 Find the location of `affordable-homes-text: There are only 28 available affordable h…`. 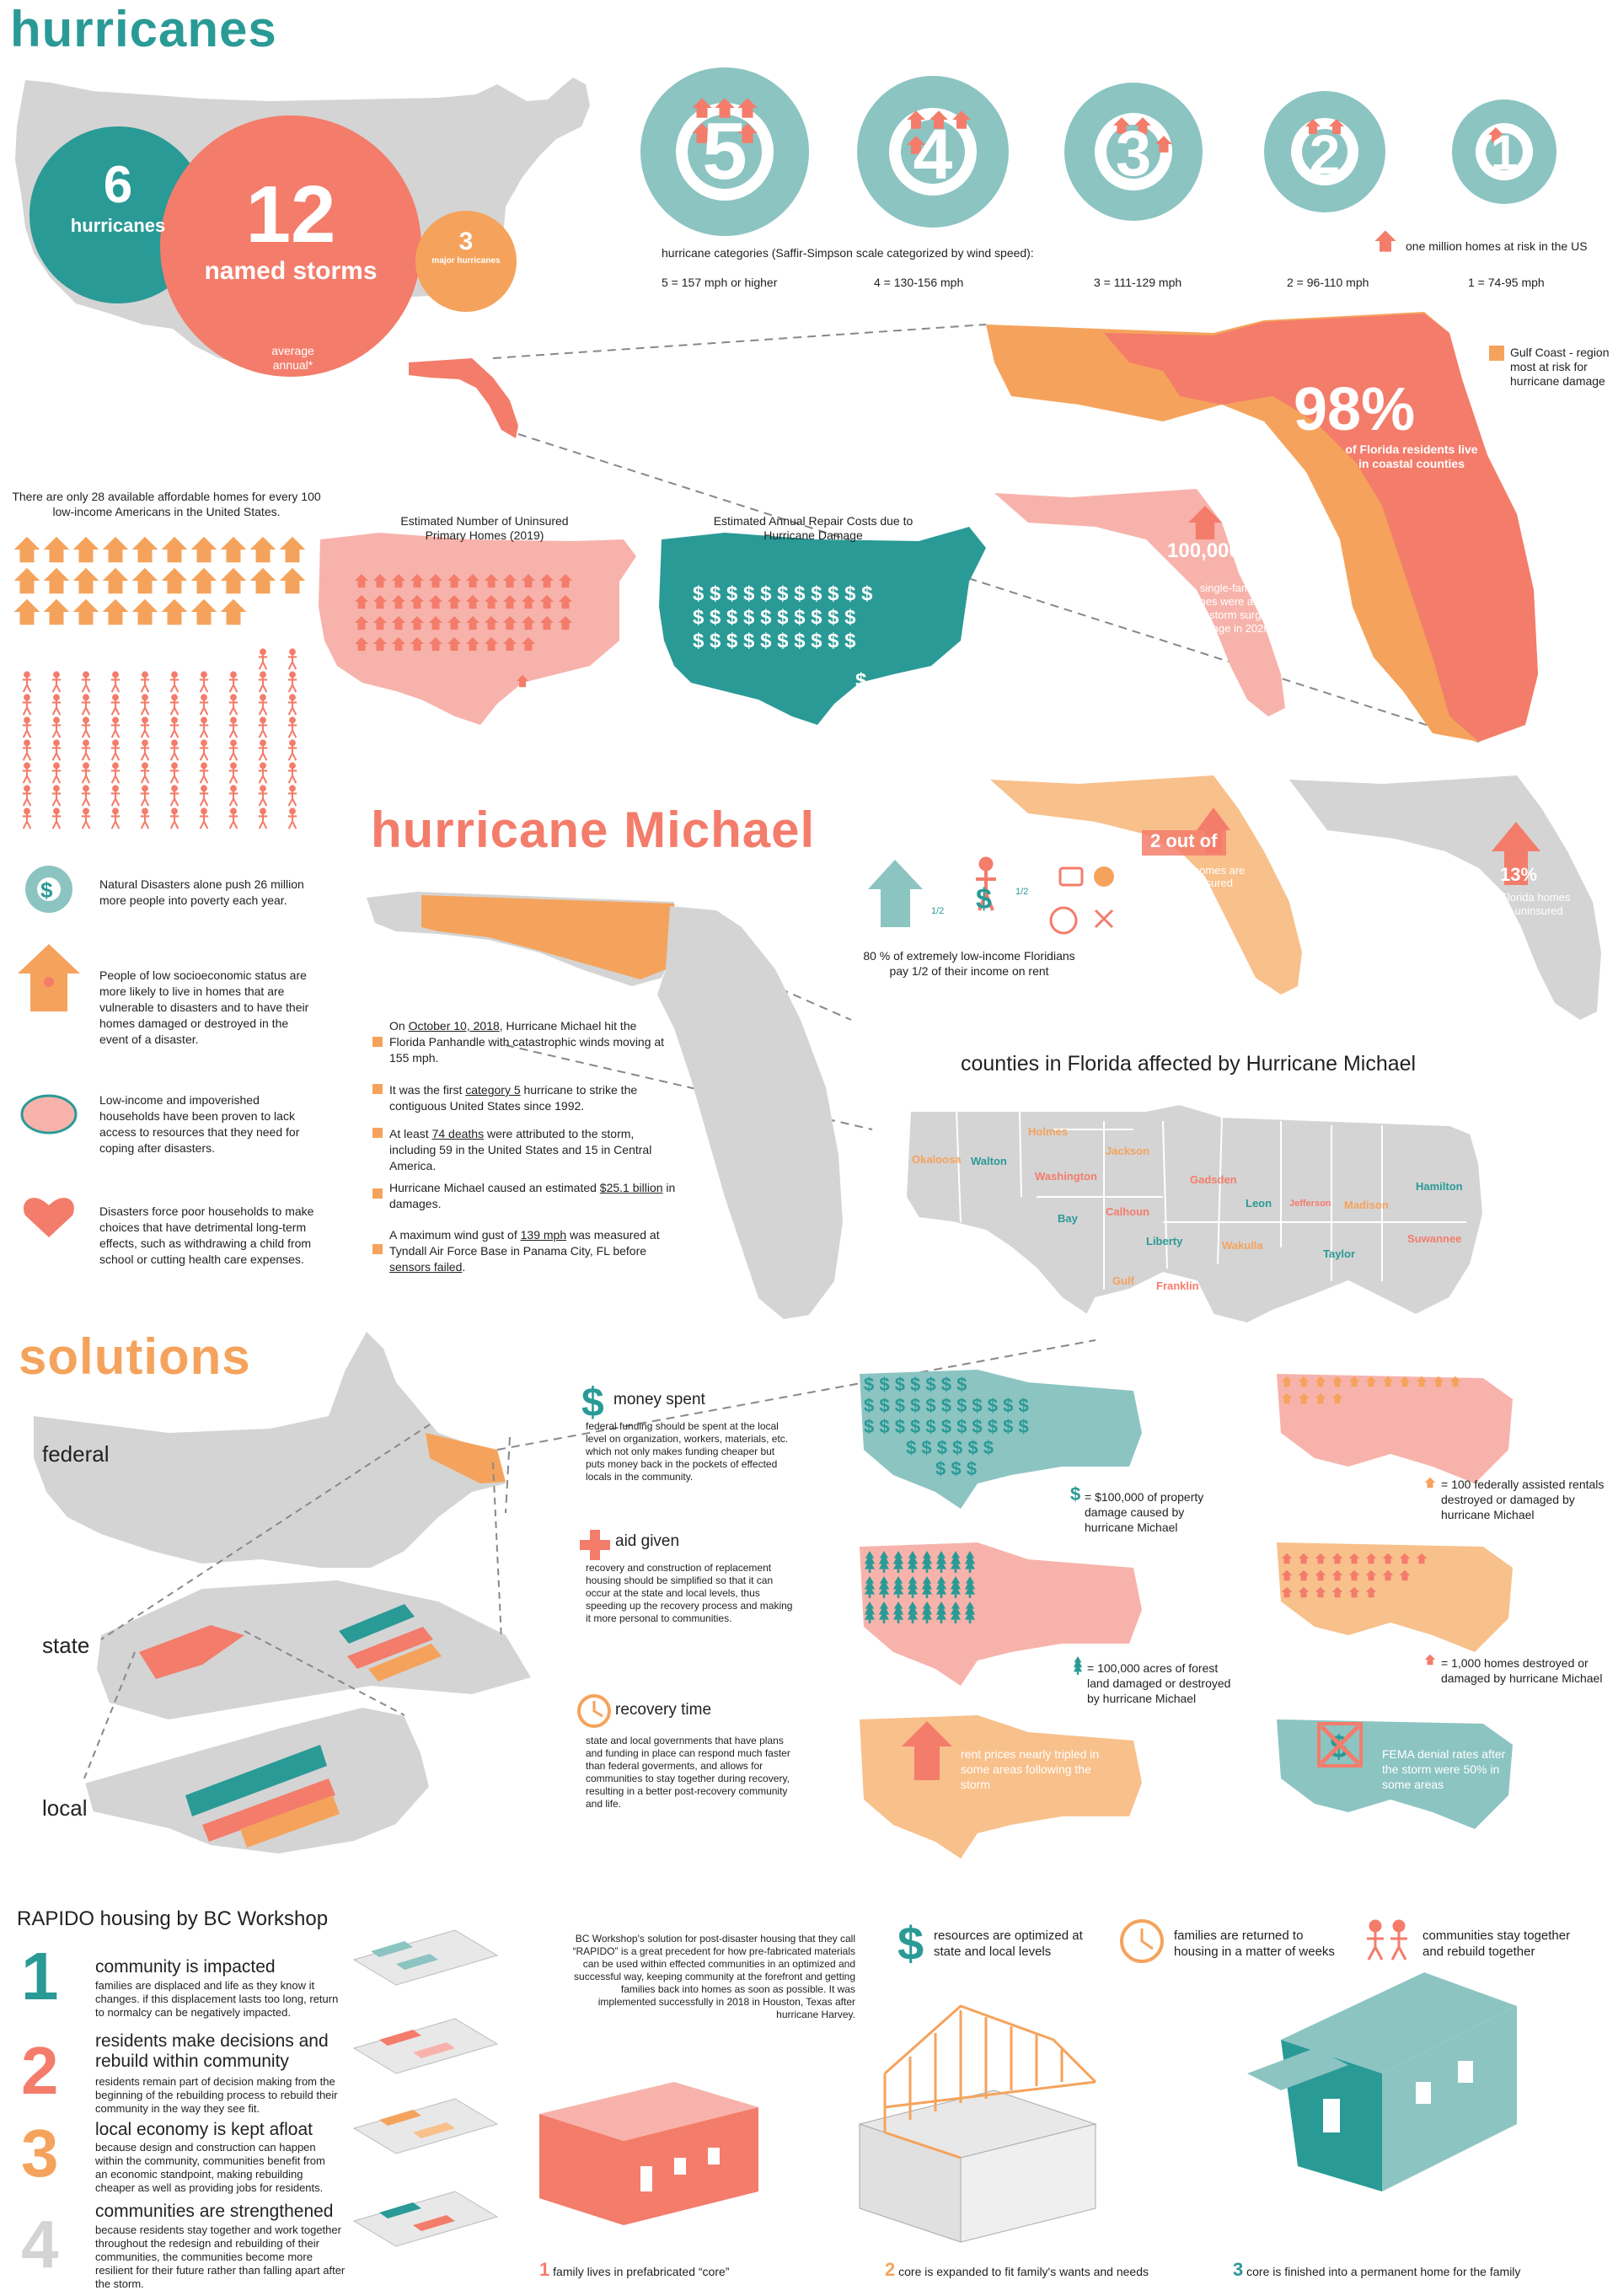

affordable-homes-text: There are only 28 available affordable h… is located at coordinates (166, 504).